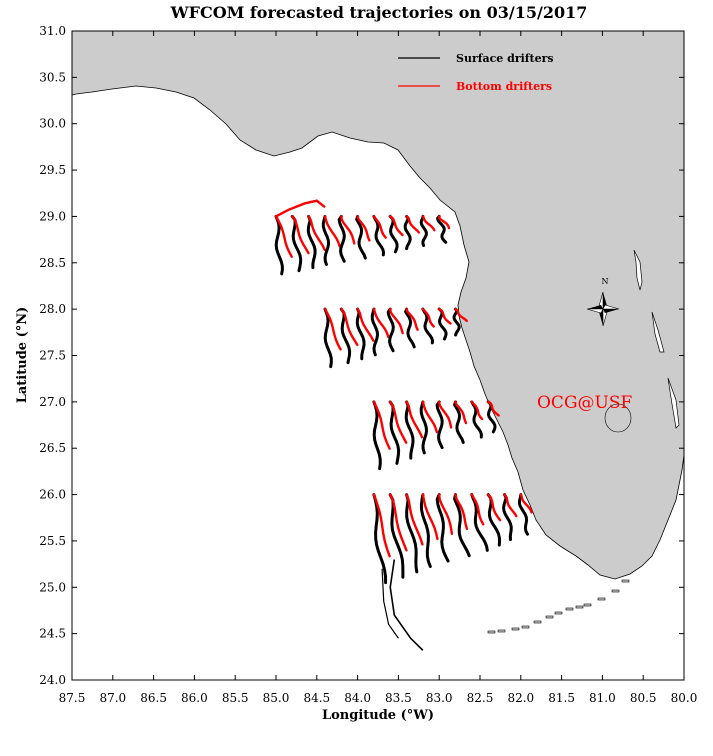 The width and height of the screenshot is (713, 756). Describe the element at coordinates (276, 698) in the screenshot. I see `x-tick-label: 85.0` at that location.